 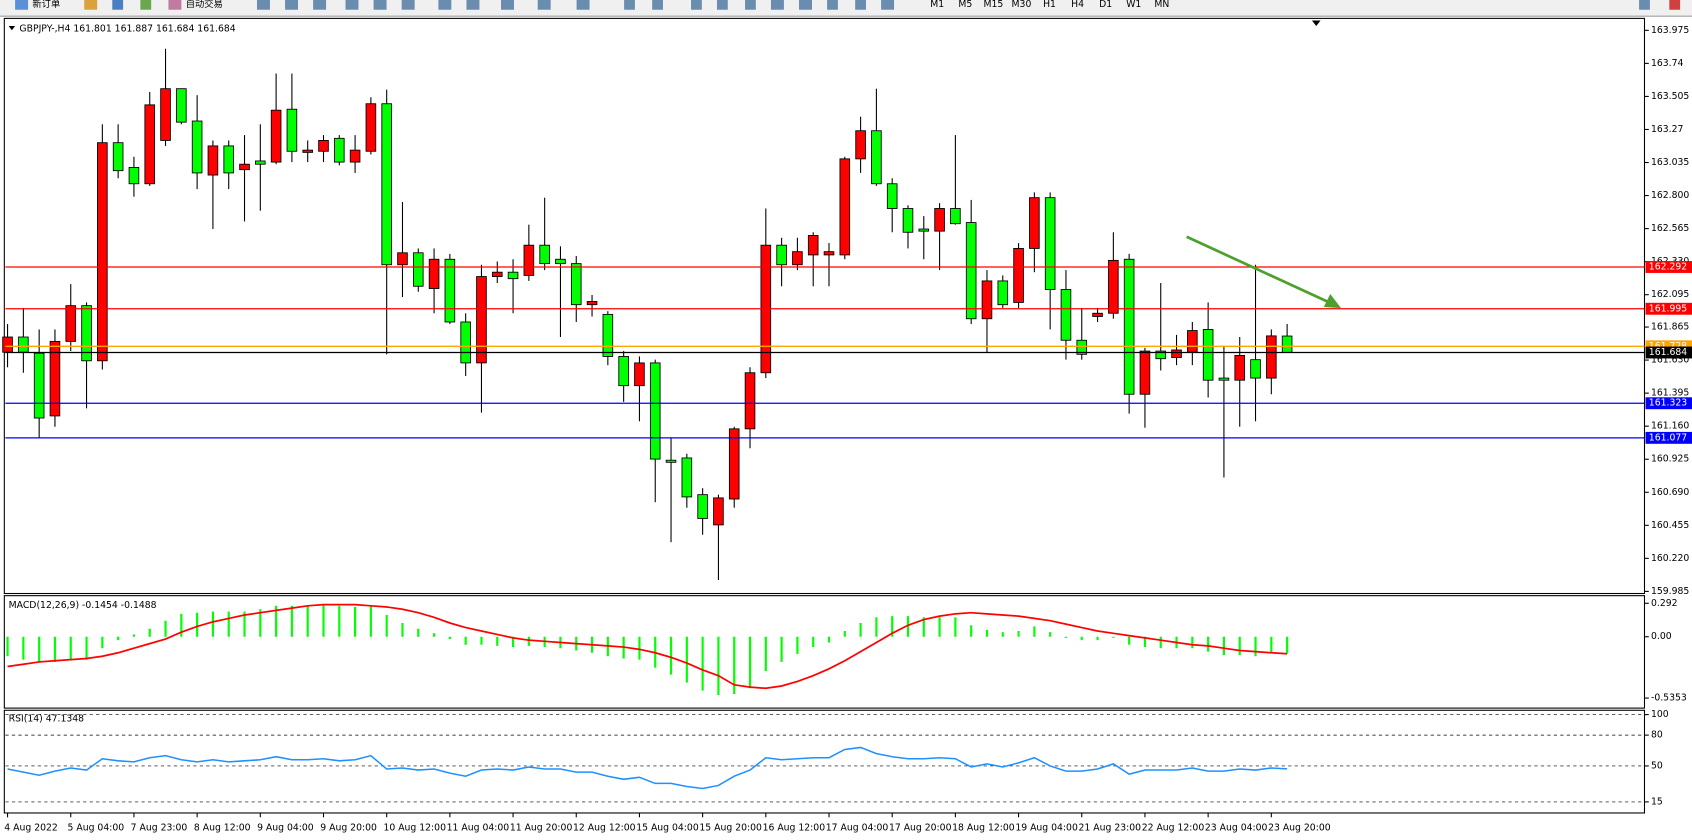 I want to click on new-order-icon, so click(x=22, y=5).